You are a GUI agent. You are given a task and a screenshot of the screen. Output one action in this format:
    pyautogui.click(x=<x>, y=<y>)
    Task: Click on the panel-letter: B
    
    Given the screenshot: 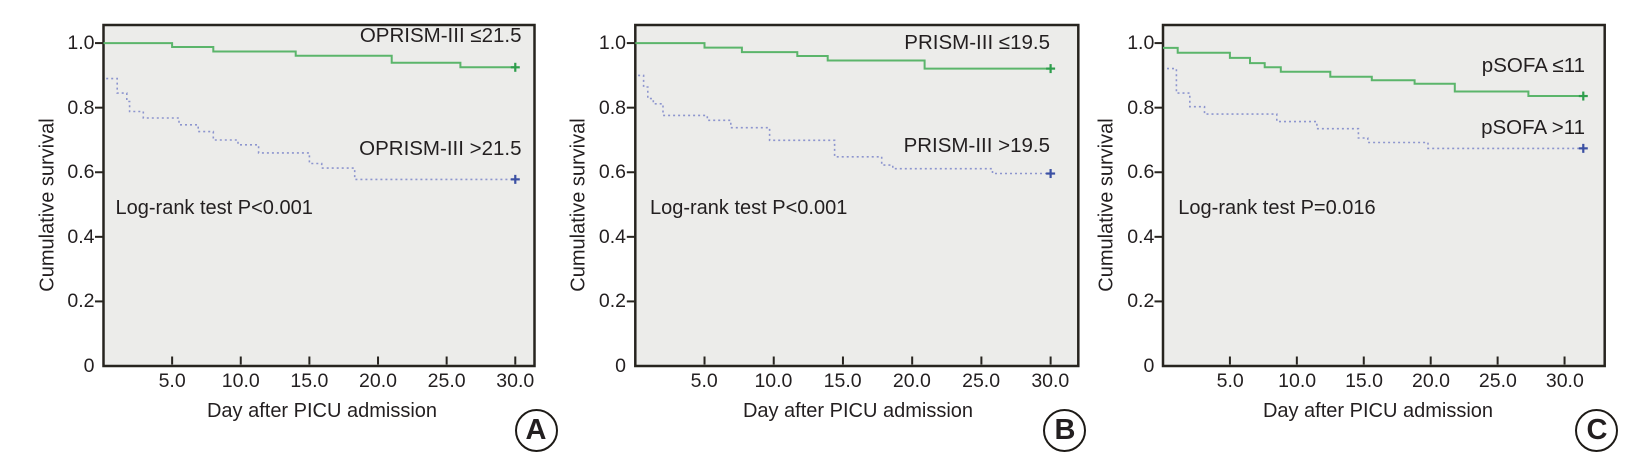 What is the action you would take?
    pyautogui.click(x=1065, y=429)
    